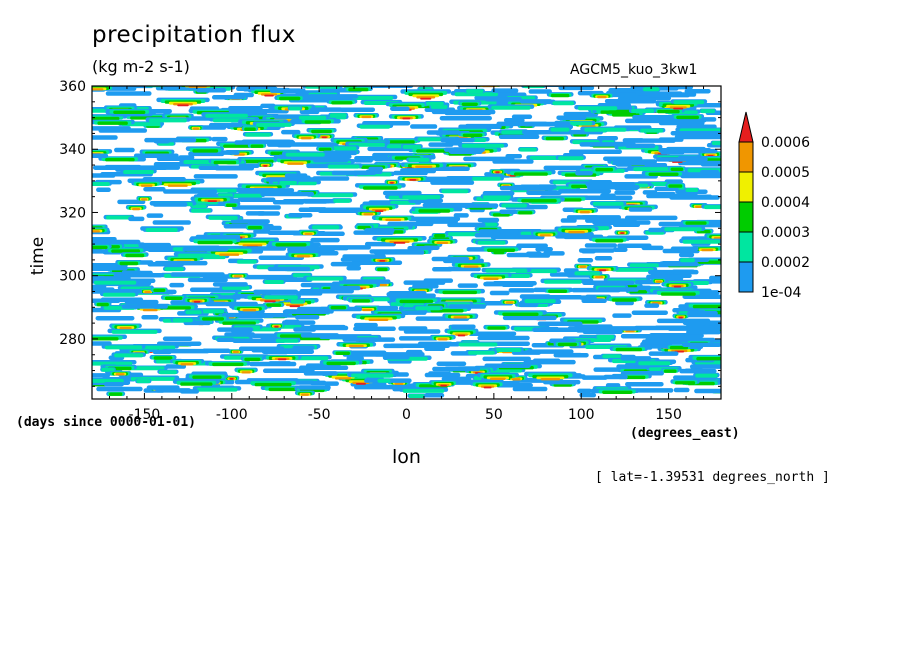 The width and height of the screenshot is (904, 654). I want to click on chart-units: (kg m-2 s-1), so click(141, 66).